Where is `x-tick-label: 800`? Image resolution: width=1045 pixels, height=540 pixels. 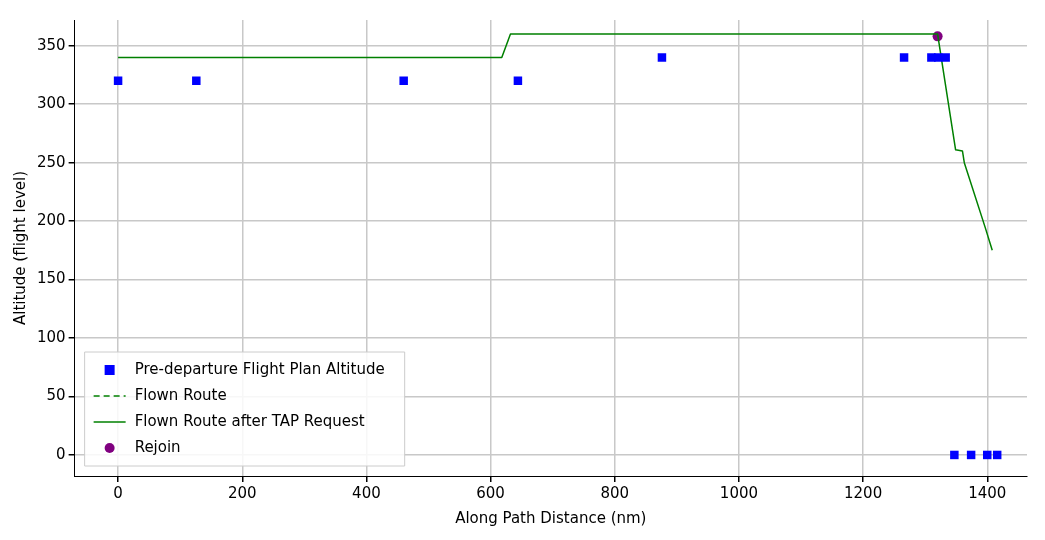
x-tick-label: 800 is located at coordinates (615, 492).